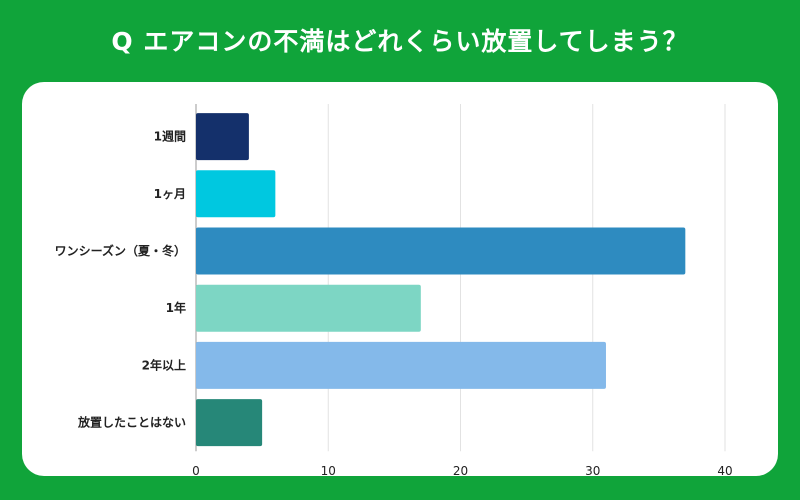 The height and width of the screenshot is (500, 800). What do you see at coordinates (131, 422) in the screenshot?
I see `category-label: 放置したことはない` at bounding box center [131, 422].